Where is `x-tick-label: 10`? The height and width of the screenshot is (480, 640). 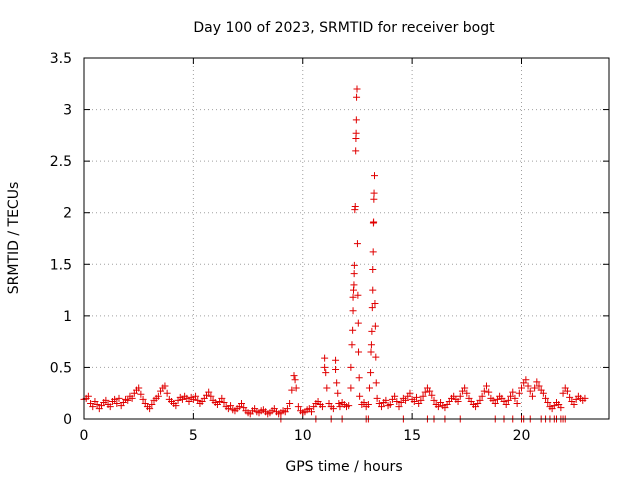 x-tick-label: 10 is located at coordinates (303, 436).